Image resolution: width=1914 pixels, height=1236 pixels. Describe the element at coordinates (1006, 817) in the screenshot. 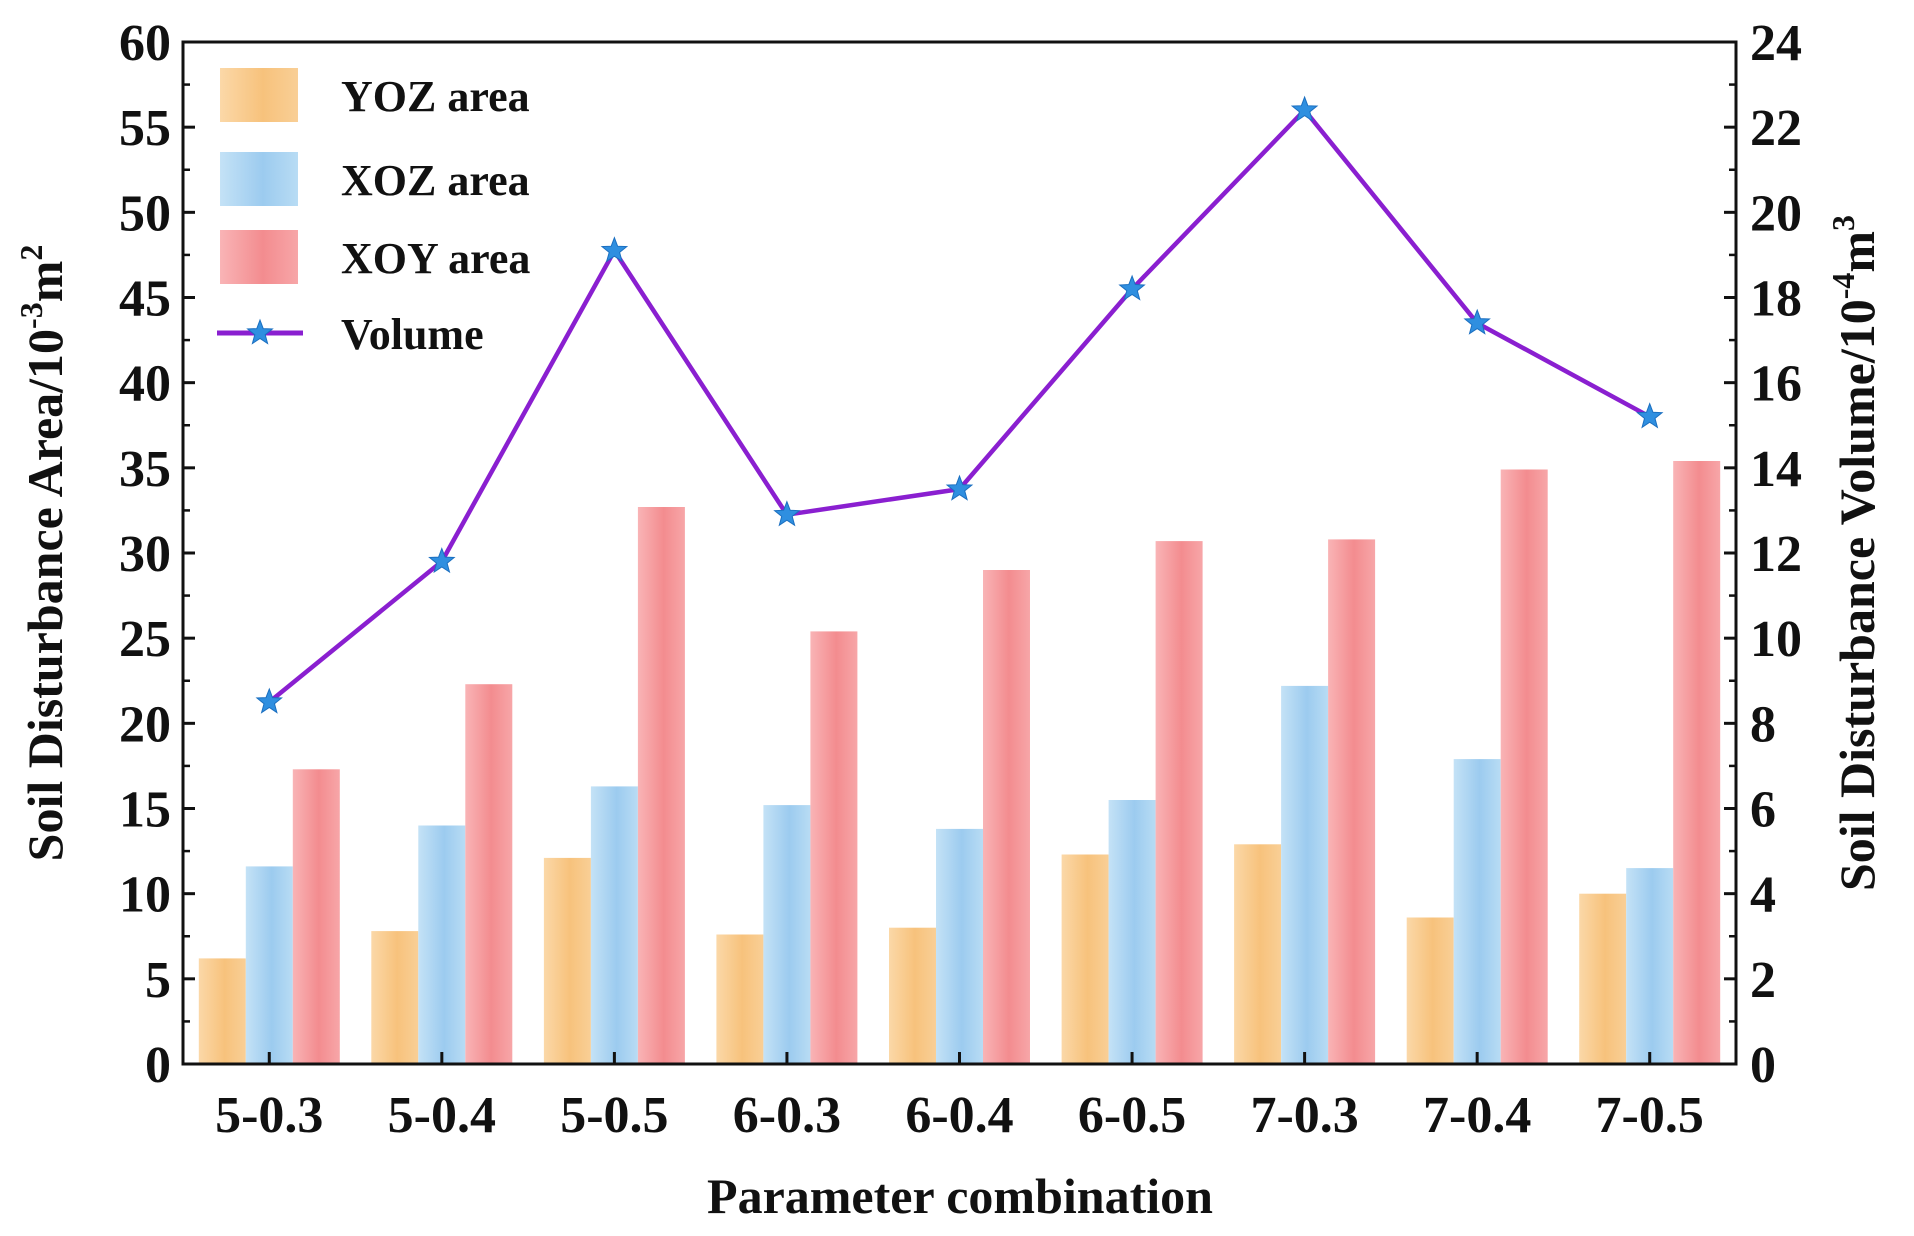

I see `bar-xoy-6-0.4` at that location.